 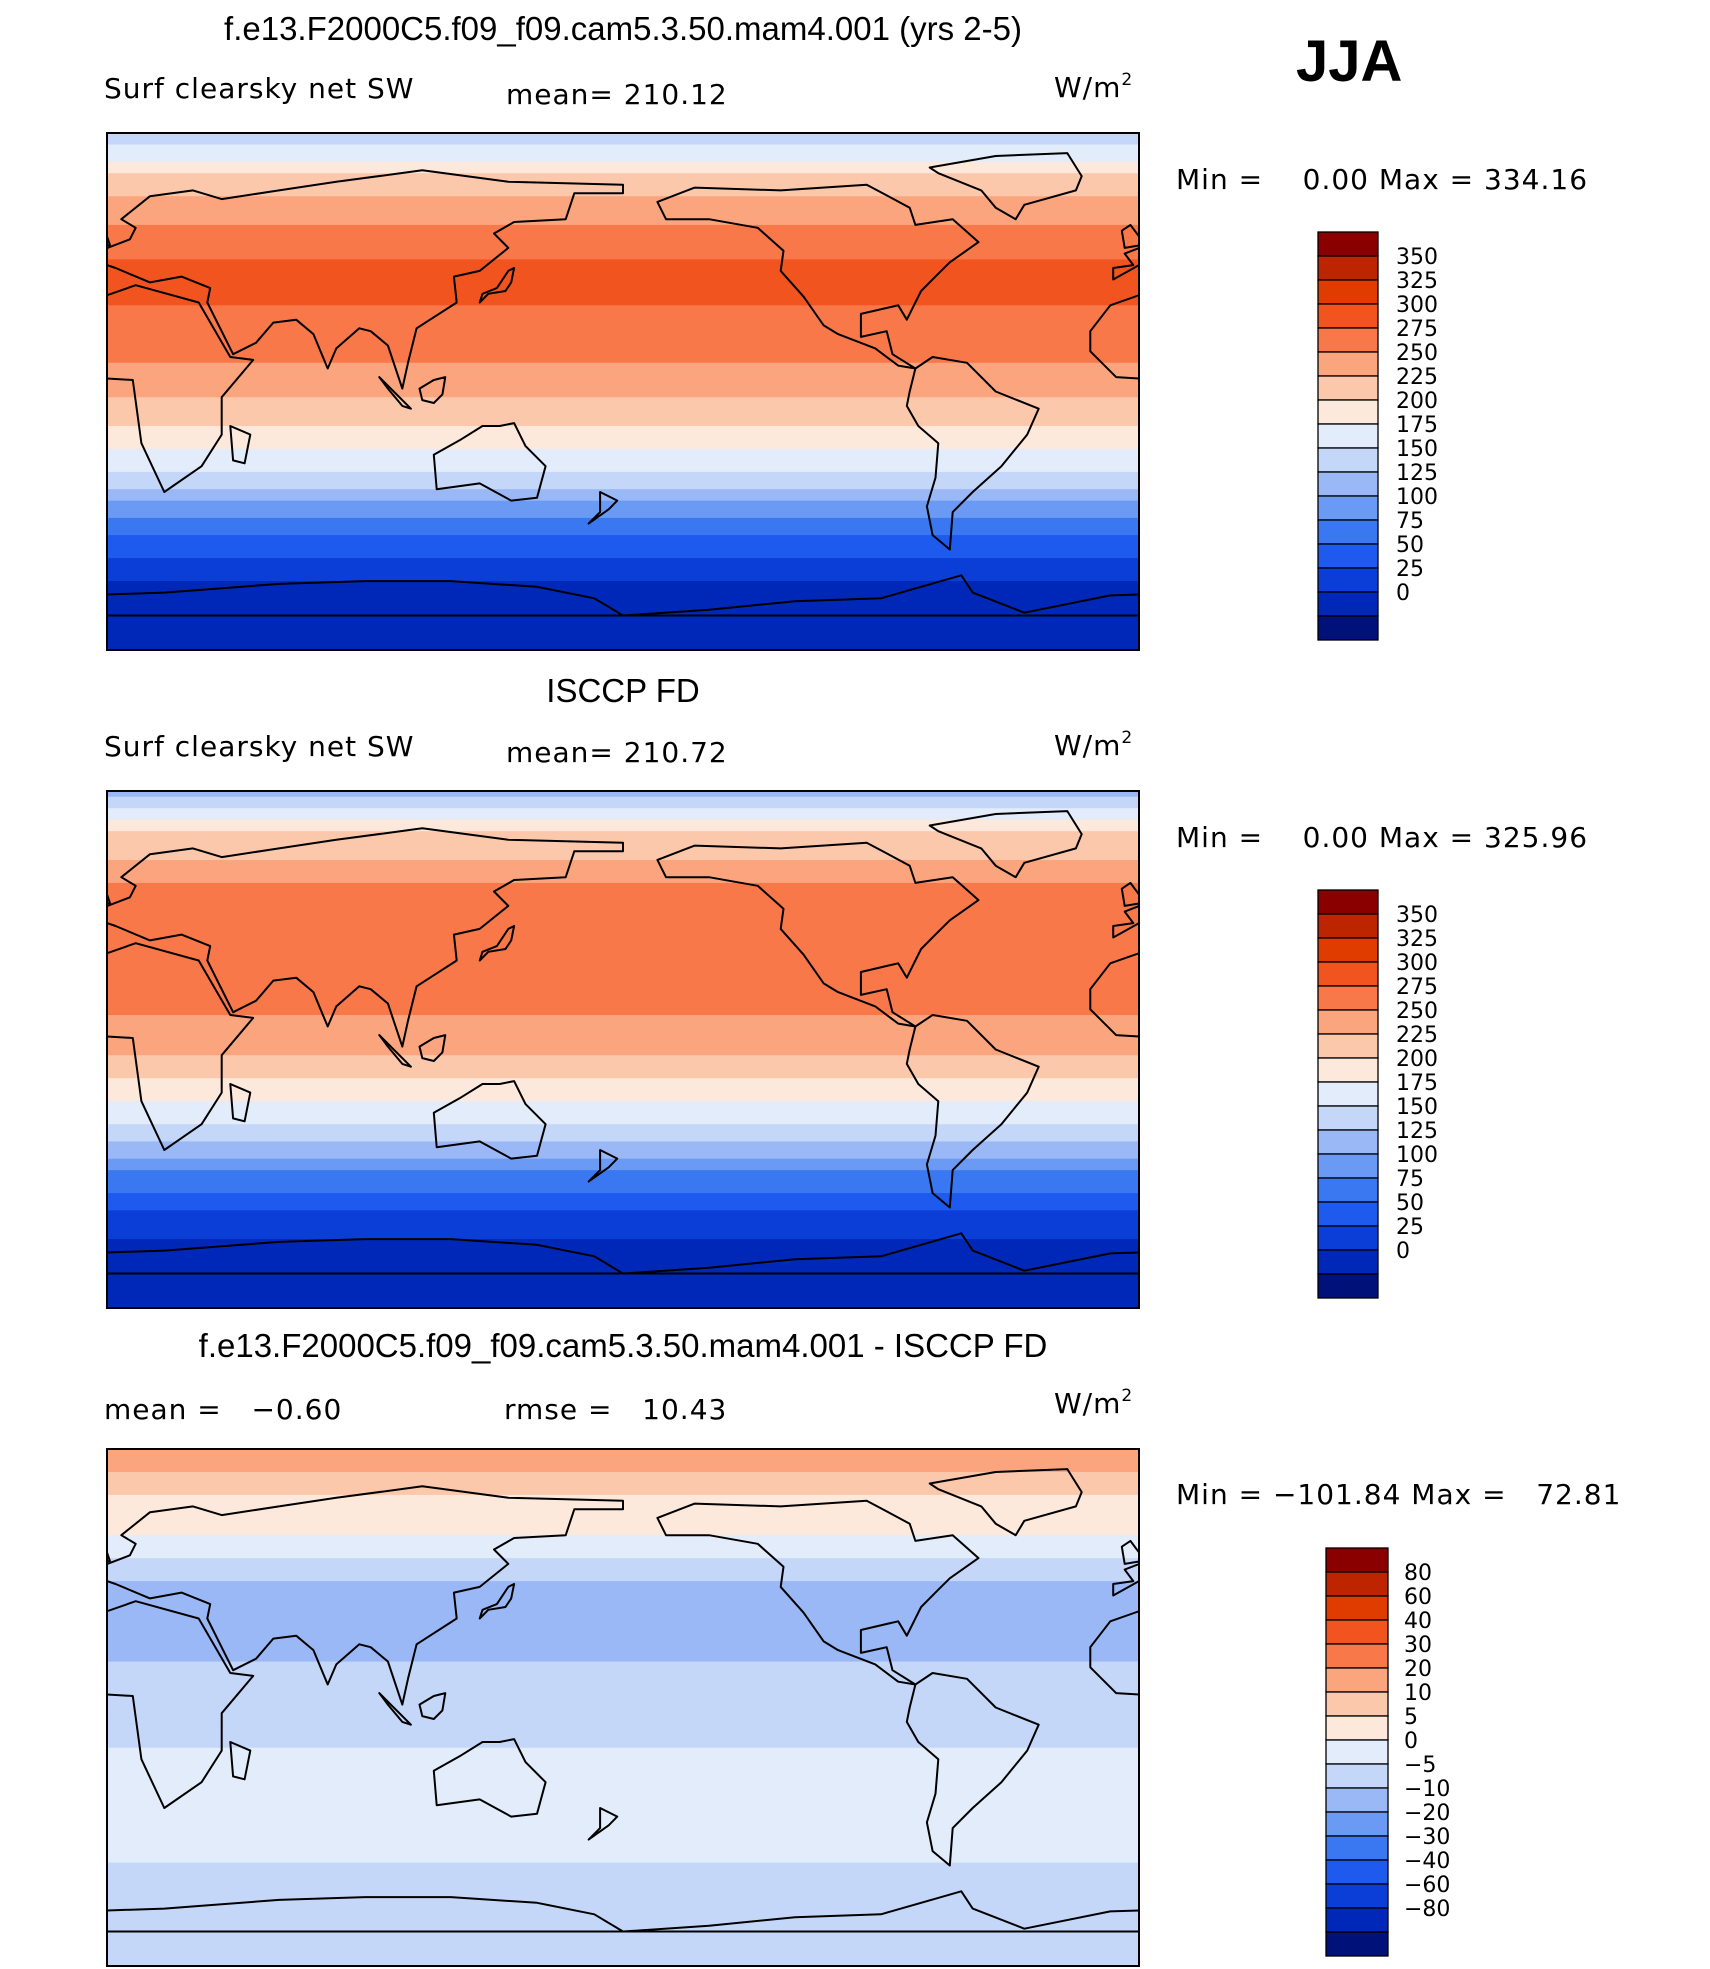 What do you see at coordinates (1417, 353) in the screenshot?
I see `colorbar-tick-label: 250` at bounding box center [1417, 353].